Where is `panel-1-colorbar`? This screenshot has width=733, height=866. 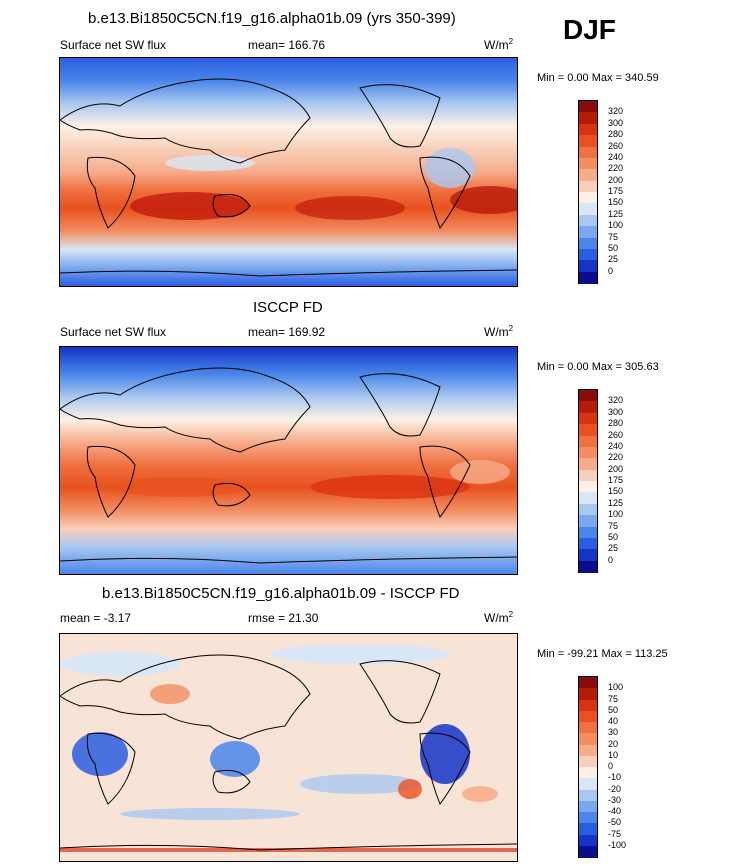 panel-1-colorbar is located at coordinates (588, 192).